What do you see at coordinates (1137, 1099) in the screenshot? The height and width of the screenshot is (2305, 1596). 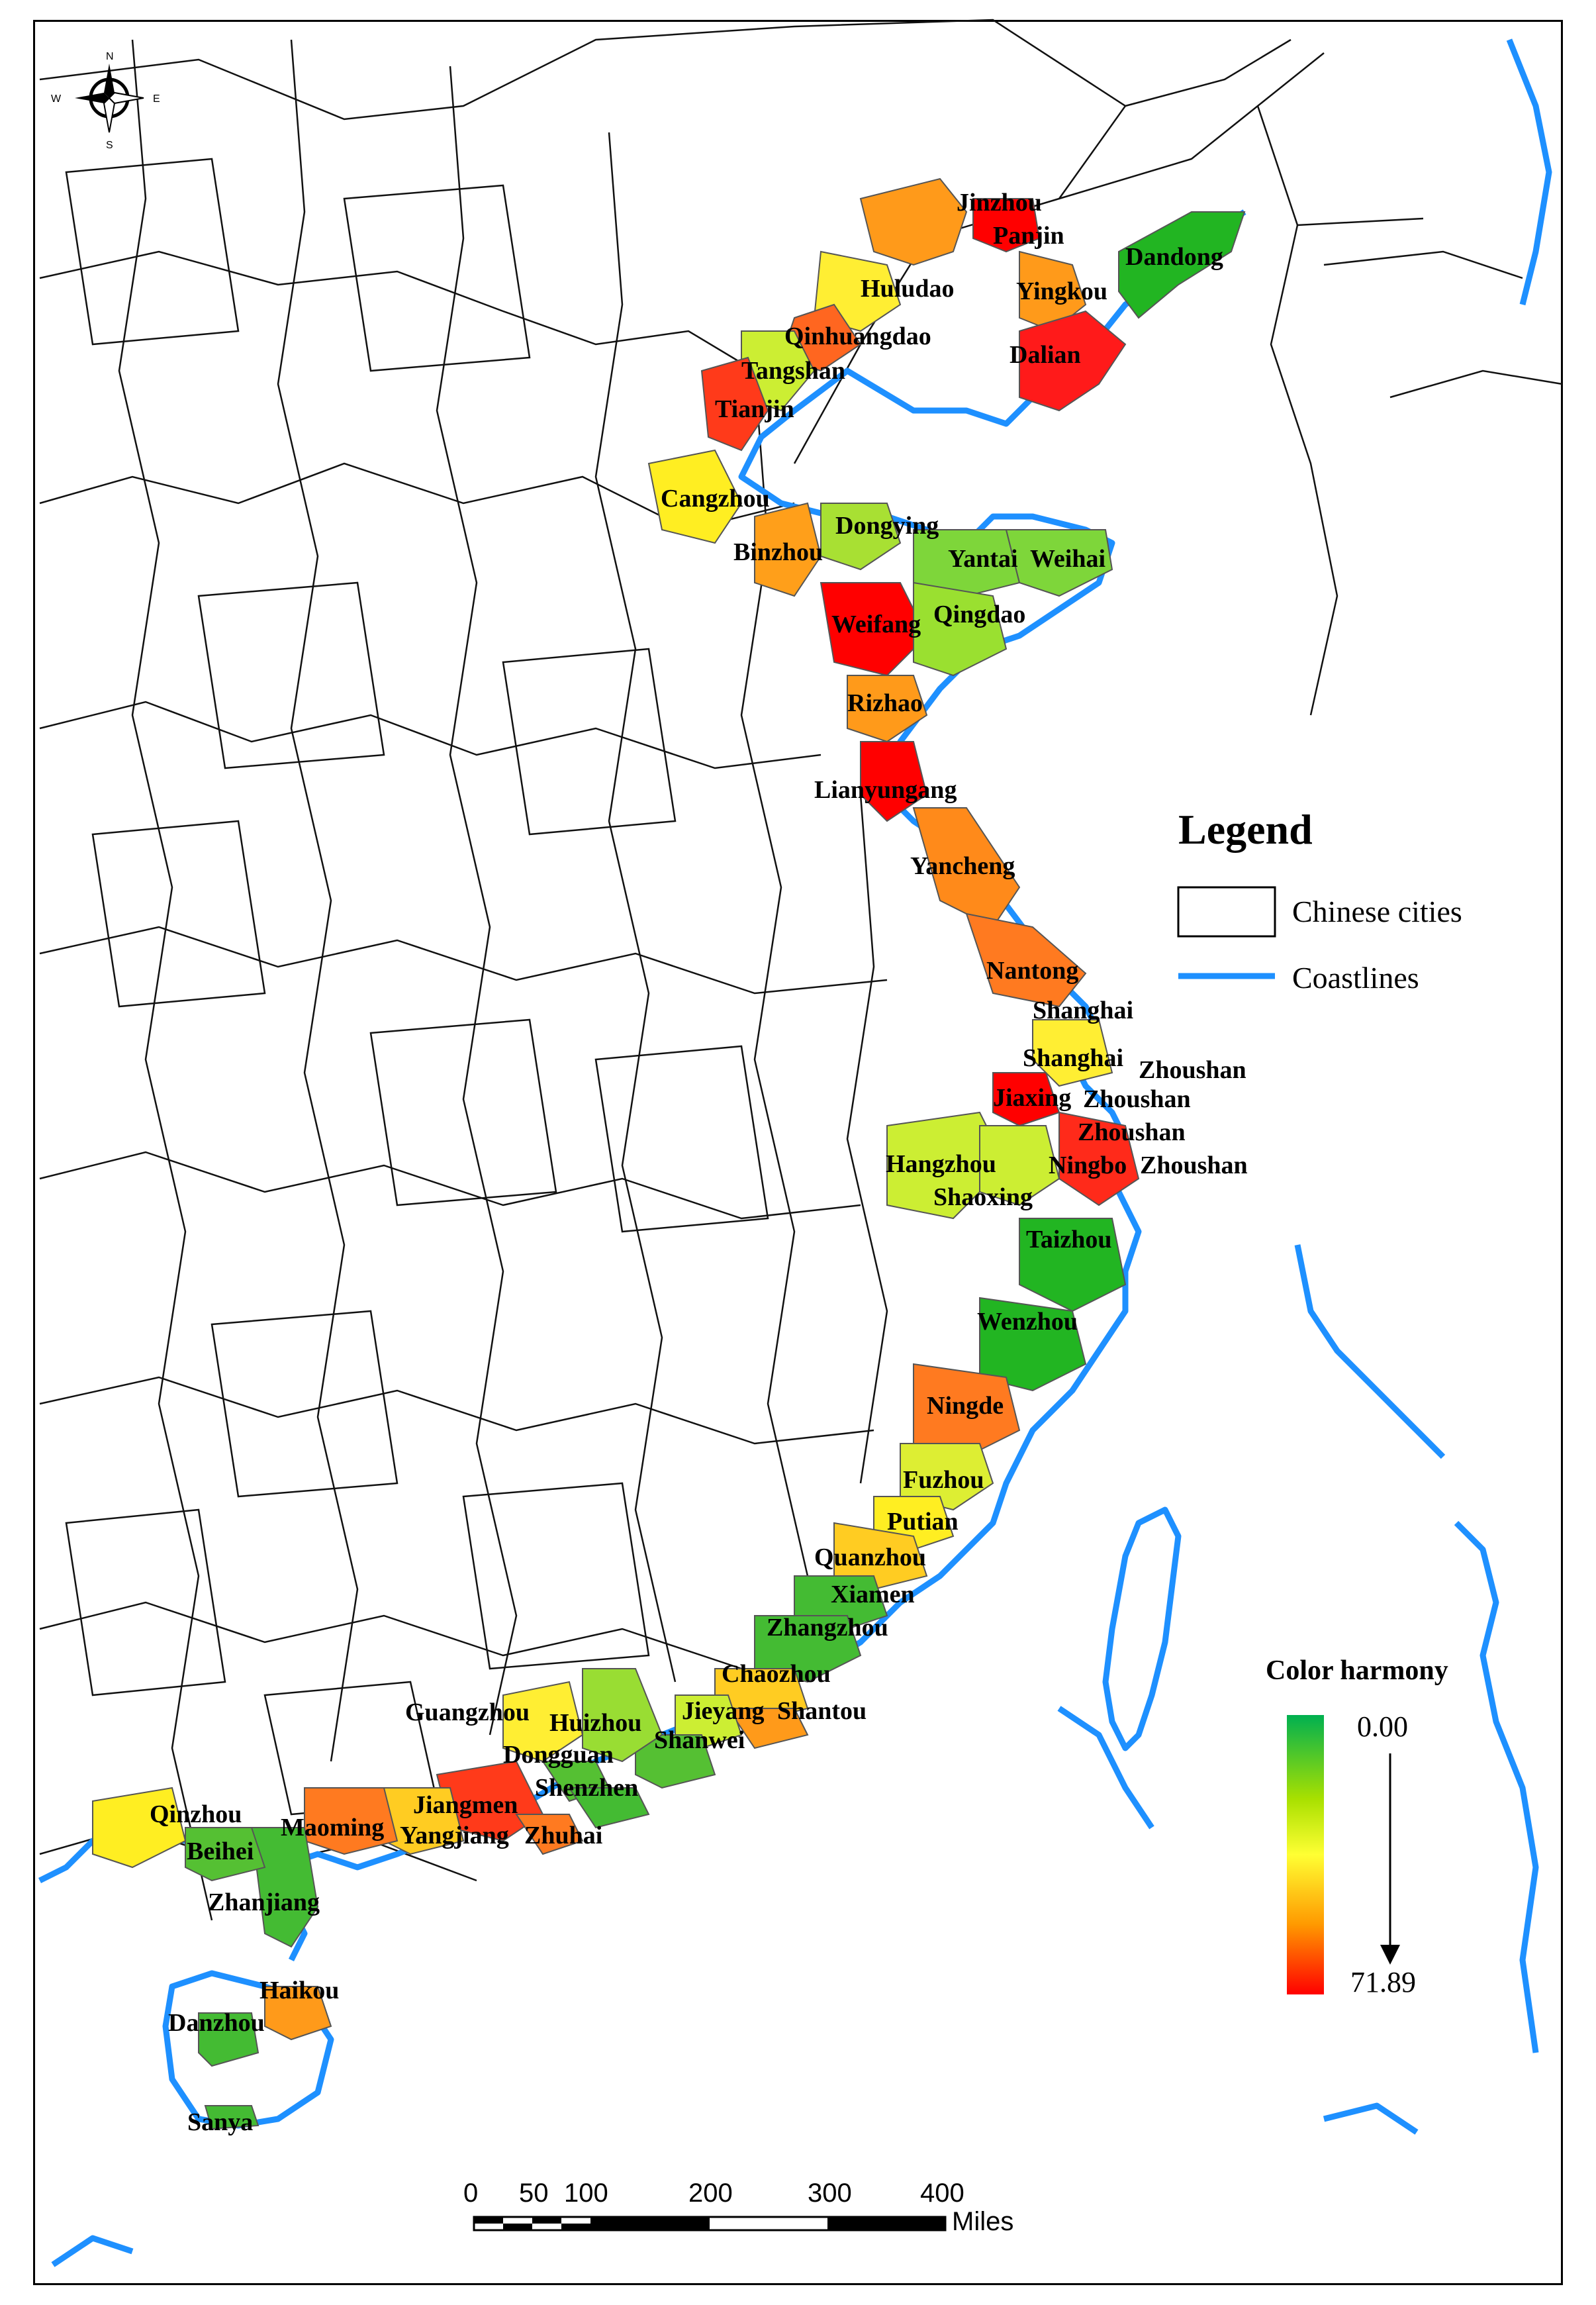 I see `label-zhoushan-2: Zhoushan` at bounding box center [1137, 1099].